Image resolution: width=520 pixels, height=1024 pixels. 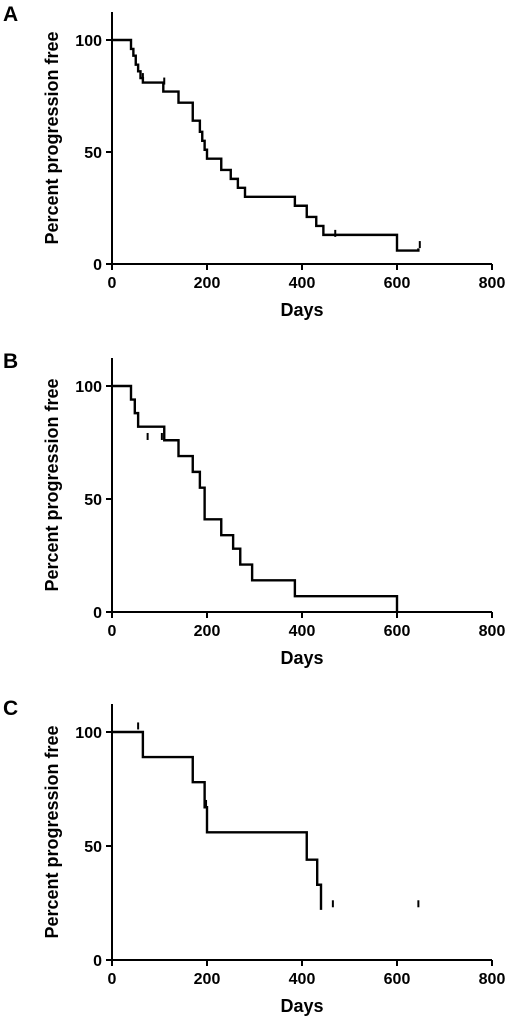 What do you see at coordinates (11, 708) in the screenshot?
I see `panel-letter-c: C` at bounding box center [11, 708].